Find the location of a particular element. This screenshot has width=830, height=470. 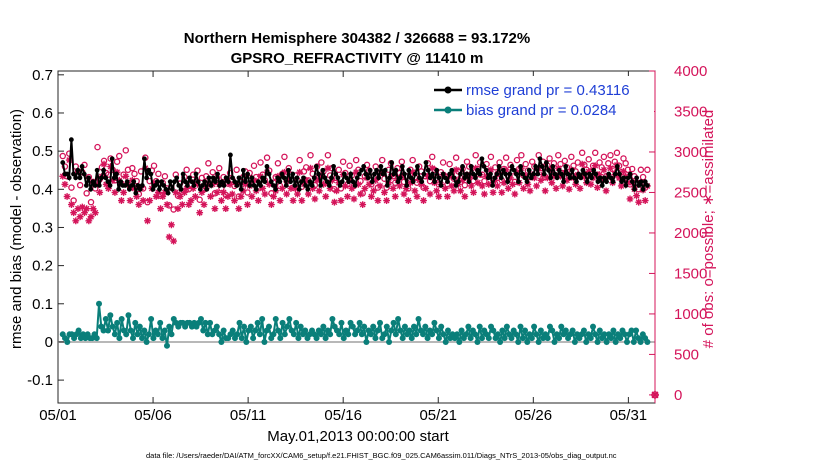

x-axis-label: May.01,2013 00:00:00 start is located at coordinates (358, 436).